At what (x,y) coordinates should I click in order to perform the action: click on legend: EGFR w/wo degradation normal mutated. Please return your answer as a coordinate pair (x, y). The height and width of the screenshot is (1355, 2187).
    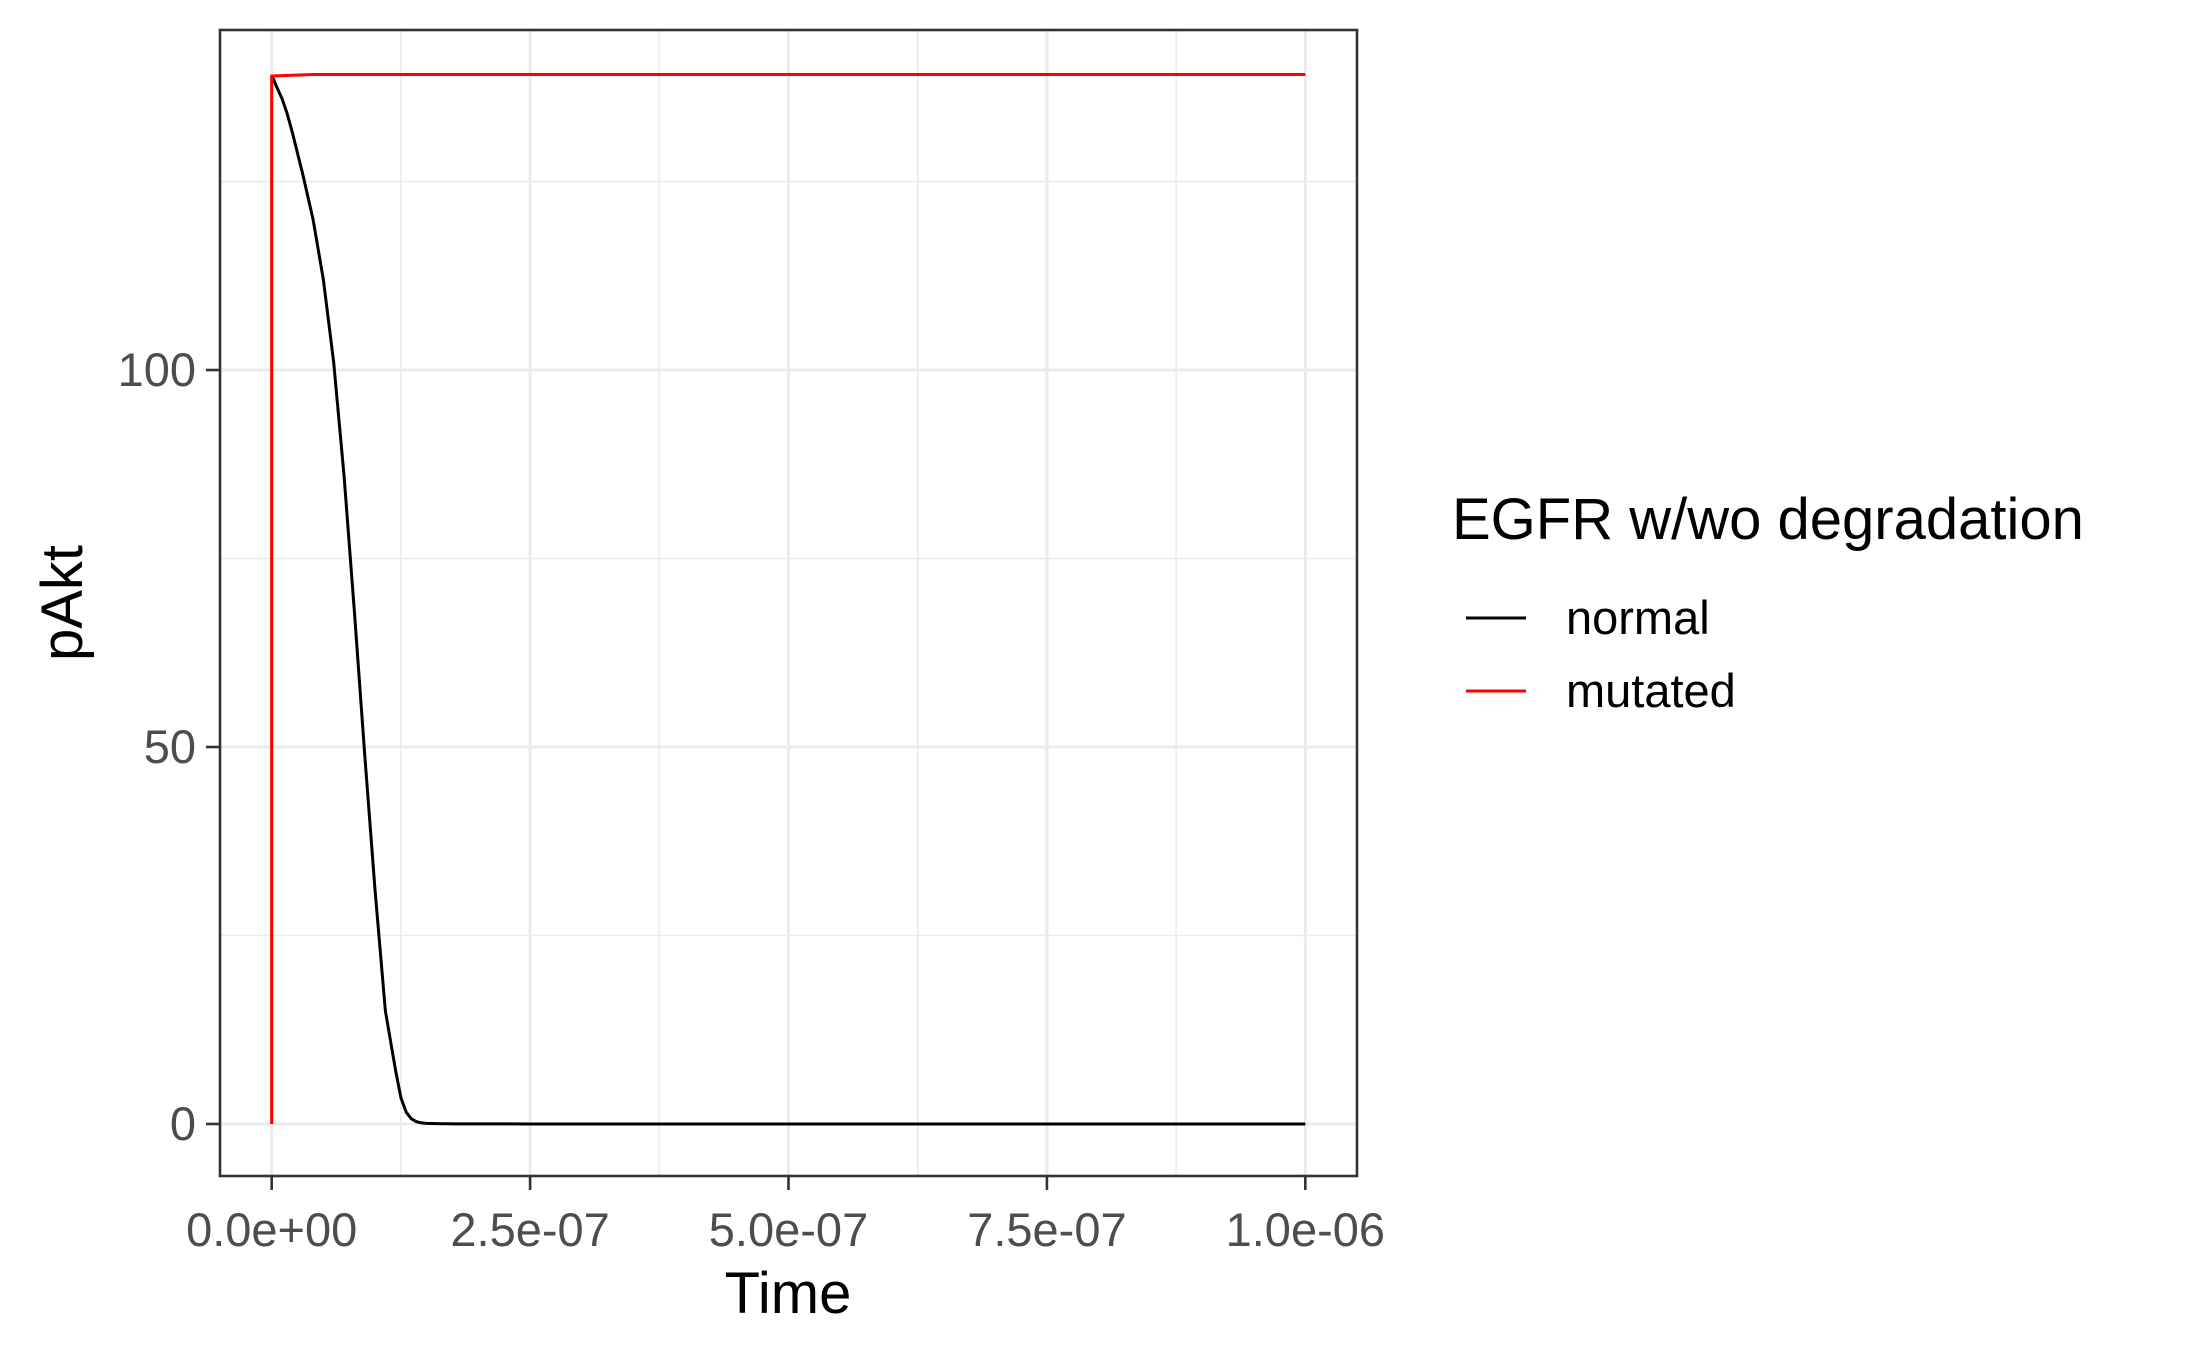
    Looking at the image, I should click on (1768, 602).